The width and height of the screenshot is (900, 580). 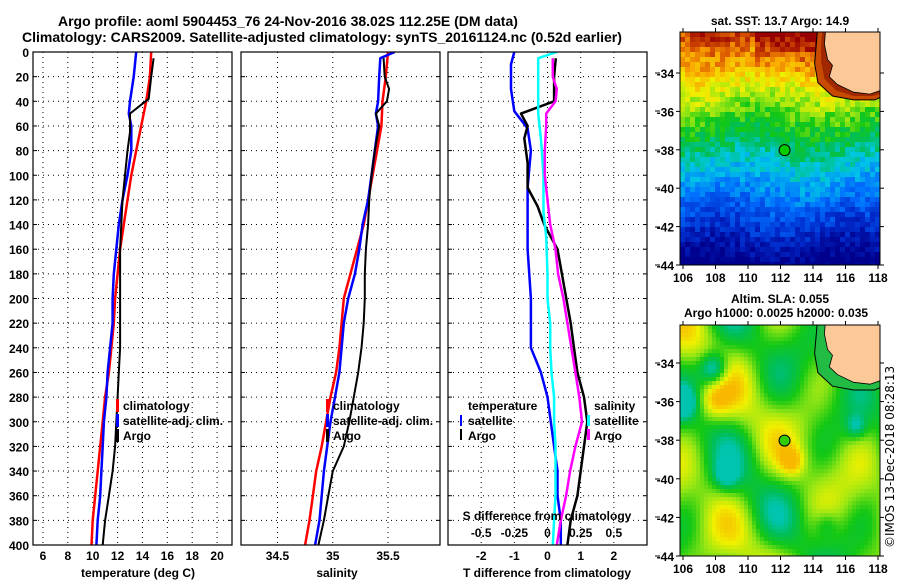 What do you see at coordinates (19, 373) in the screenshot?
I see `y-tick-label: 260` at bounding box center [19, 373].